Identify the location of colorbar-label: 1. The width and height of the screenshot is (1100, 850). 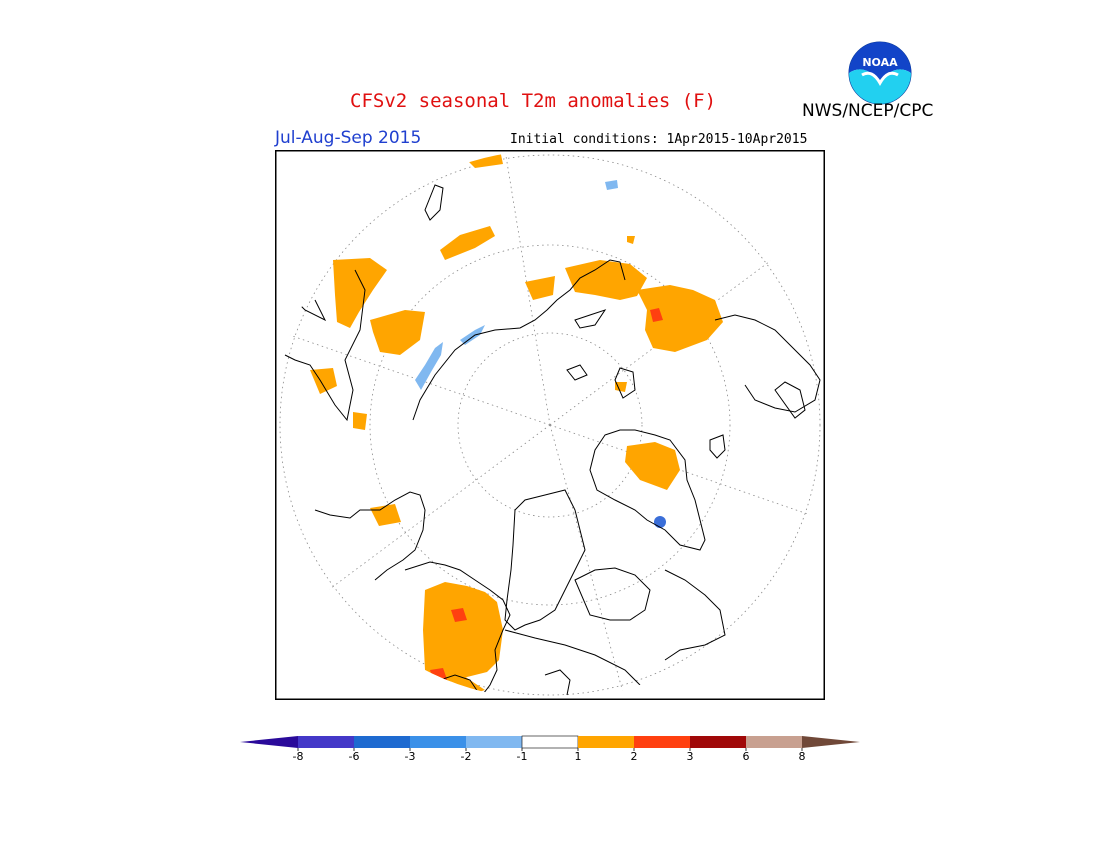
(578, 756).